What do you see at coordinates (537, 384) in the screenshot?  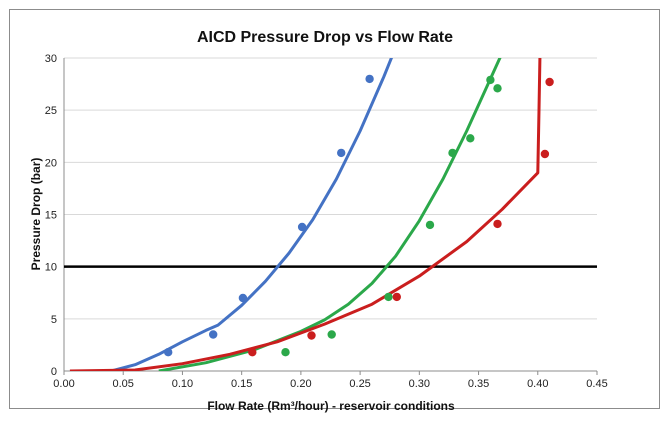 I see `x-tick-label: 0.40` at bounding box center [537, 384].